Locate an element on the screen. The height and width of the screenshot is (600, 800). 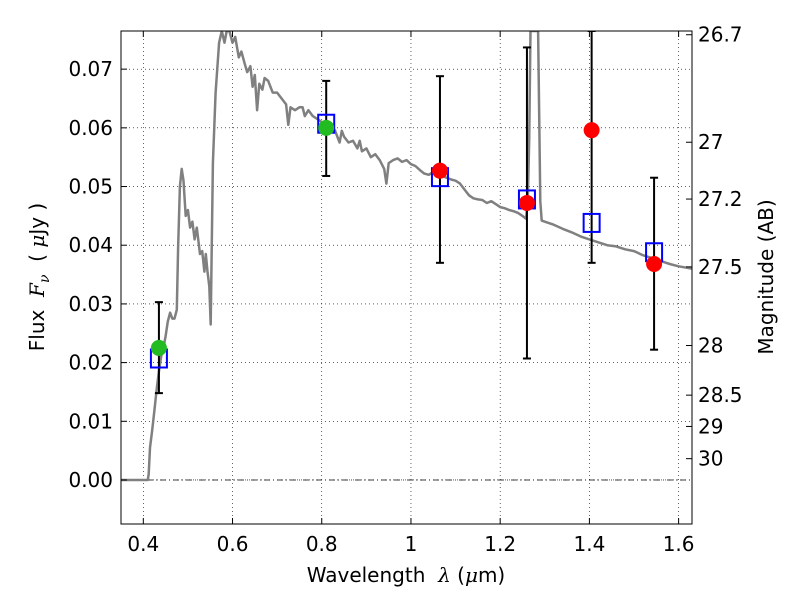
y-tick-label: 0.06 is located at coordinates (90, 128).